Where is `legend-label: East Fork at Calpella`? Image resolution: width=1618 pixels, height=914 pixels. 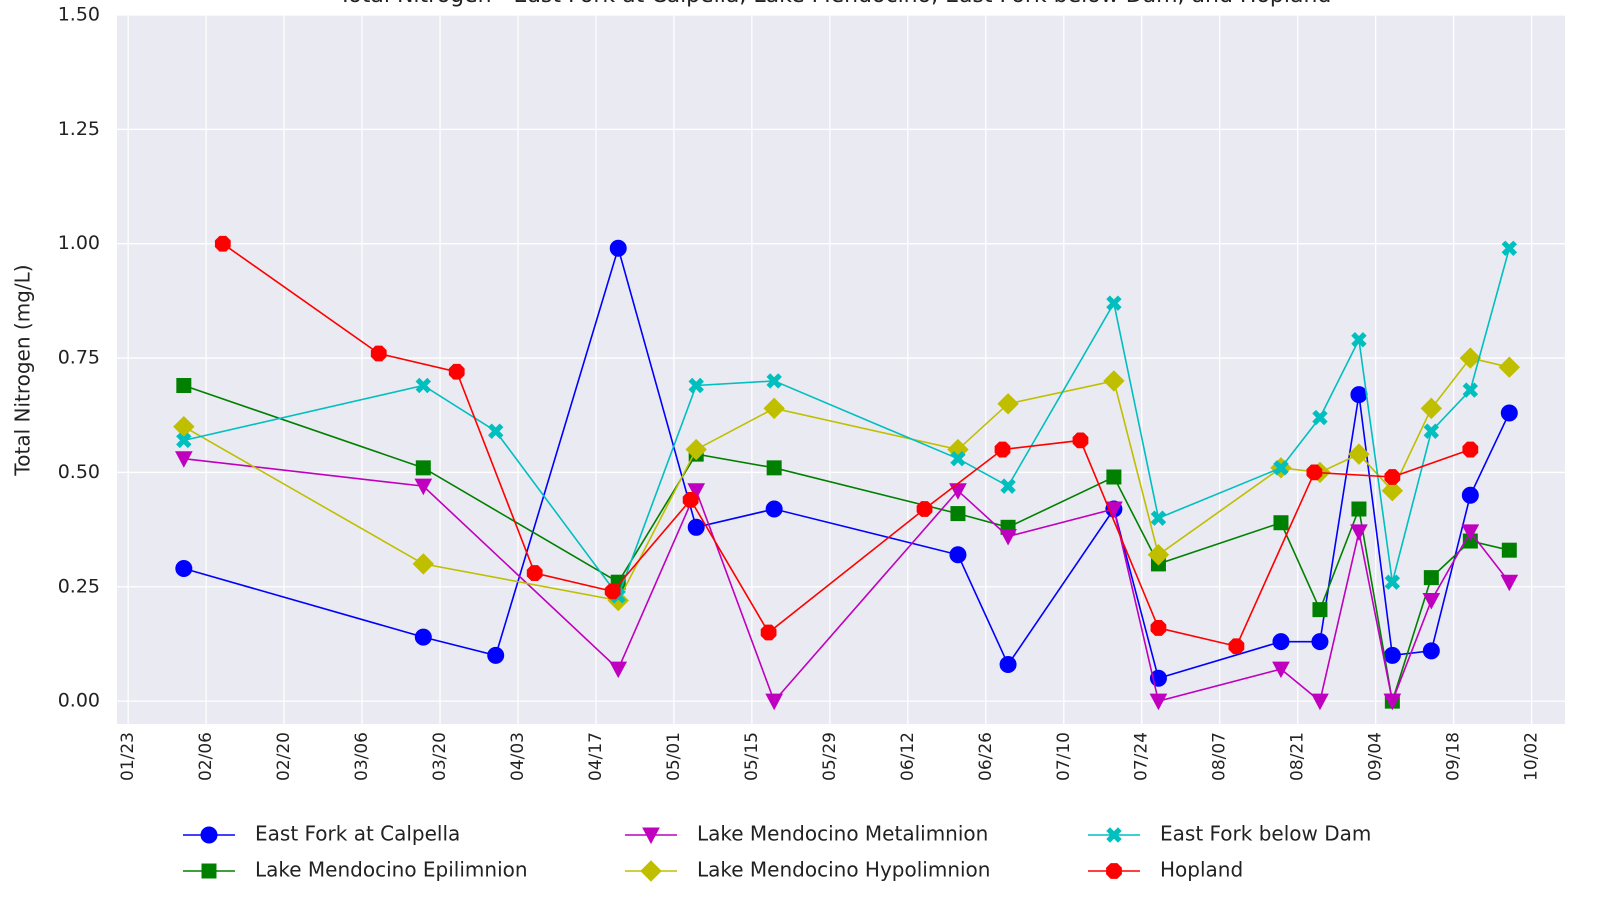
legend-label: East Fork at Calpella is located at coordinates (357, 834).